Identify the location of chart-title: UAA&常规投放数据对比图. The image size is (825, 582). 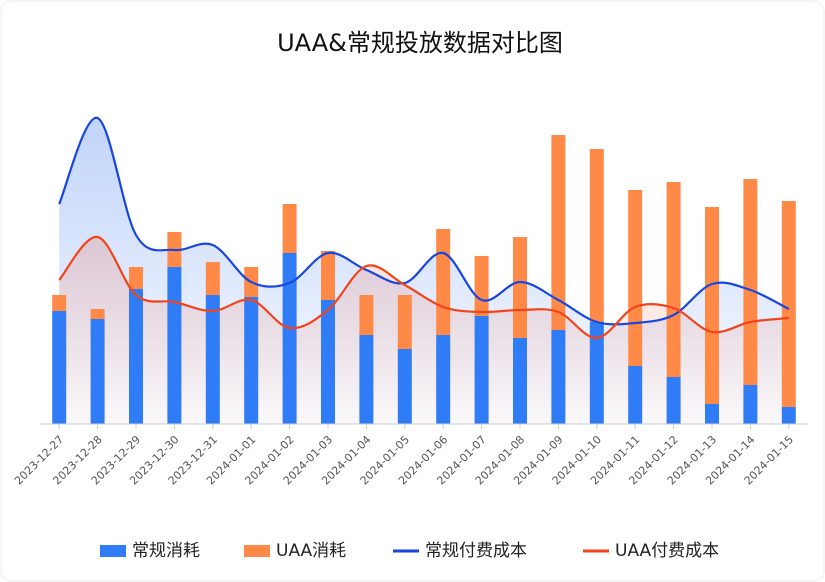
(420, 43).